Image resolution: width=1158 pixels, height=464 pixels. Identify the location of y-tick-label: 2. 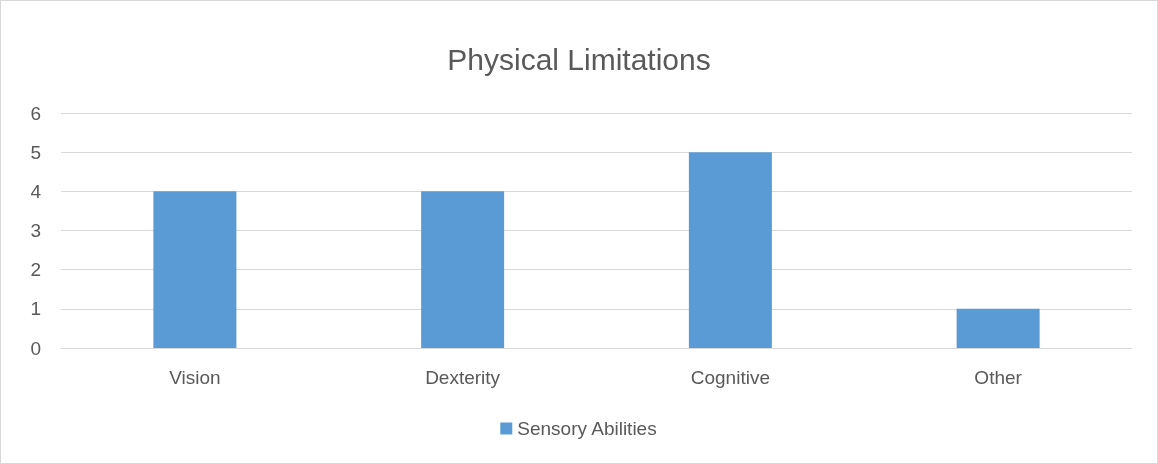
(35, 270).